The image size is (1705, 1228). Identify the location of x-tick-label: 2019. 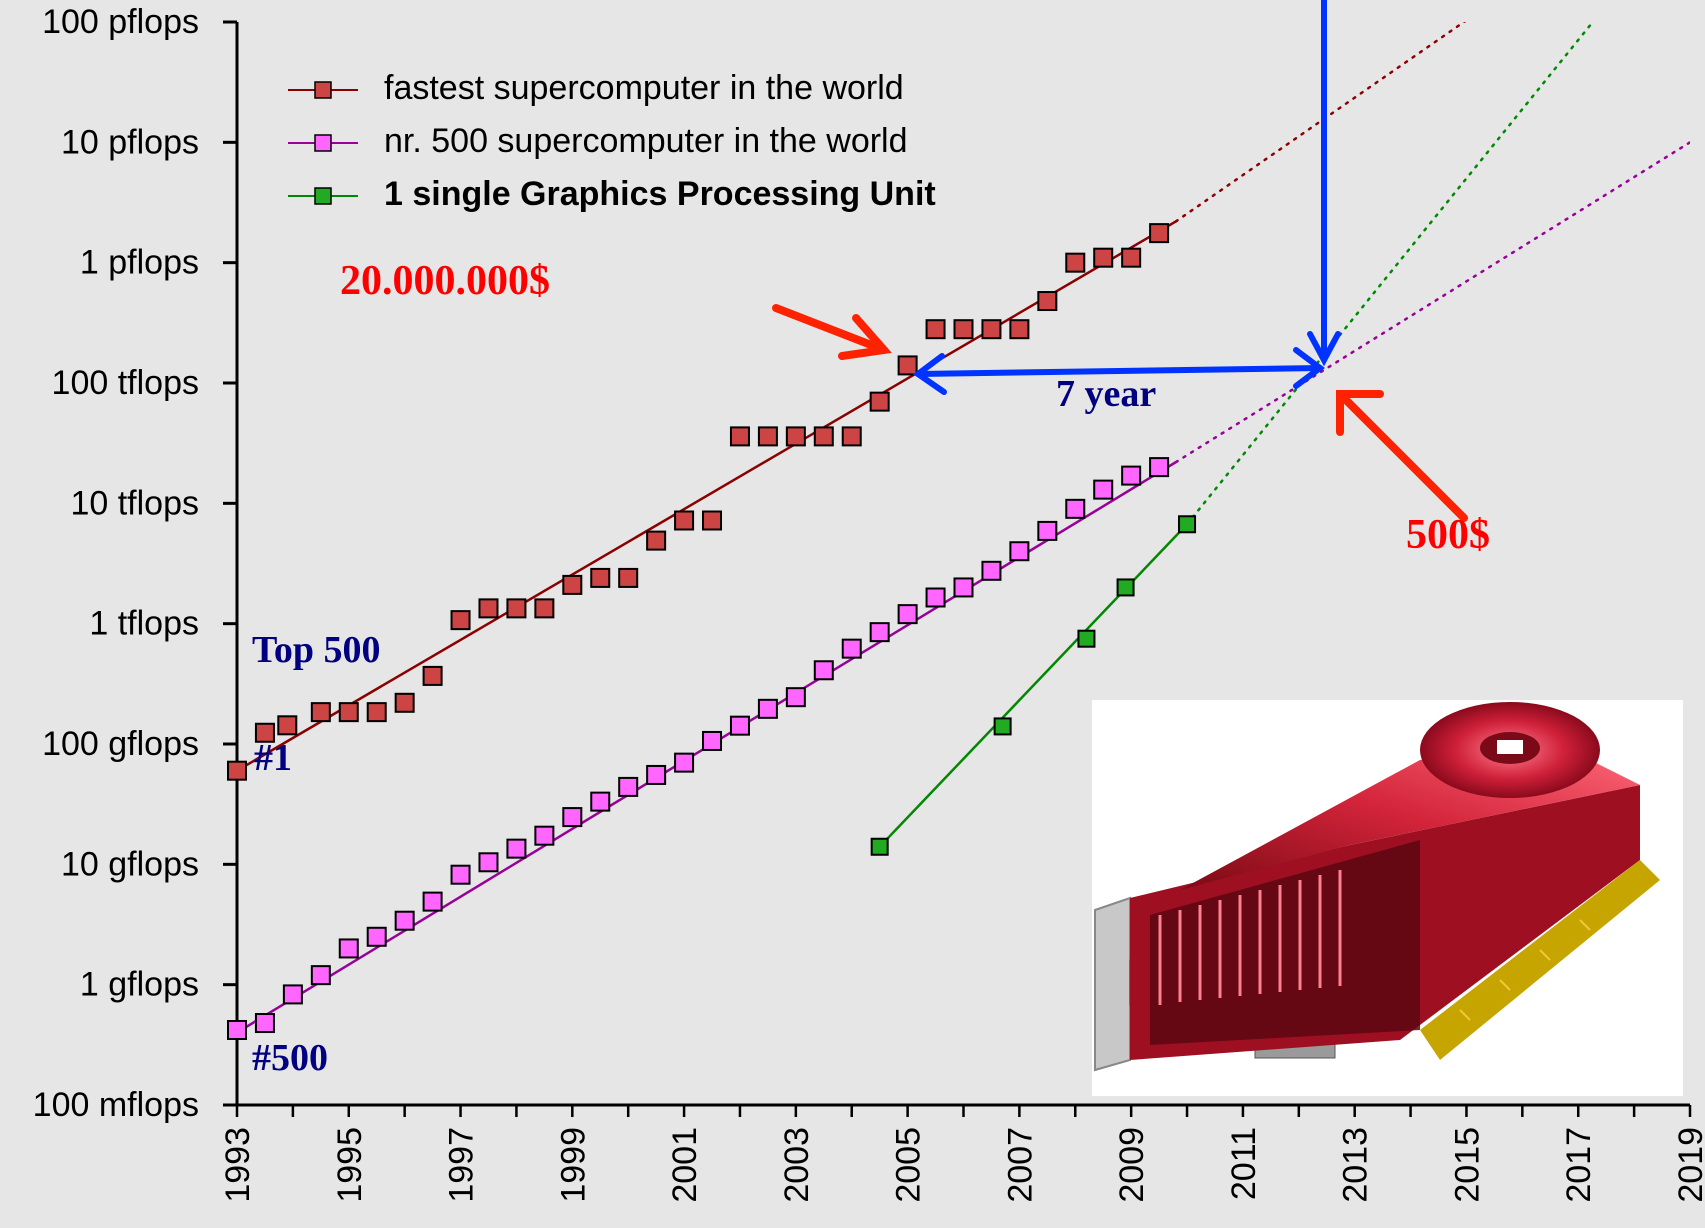
(1688, 1165).